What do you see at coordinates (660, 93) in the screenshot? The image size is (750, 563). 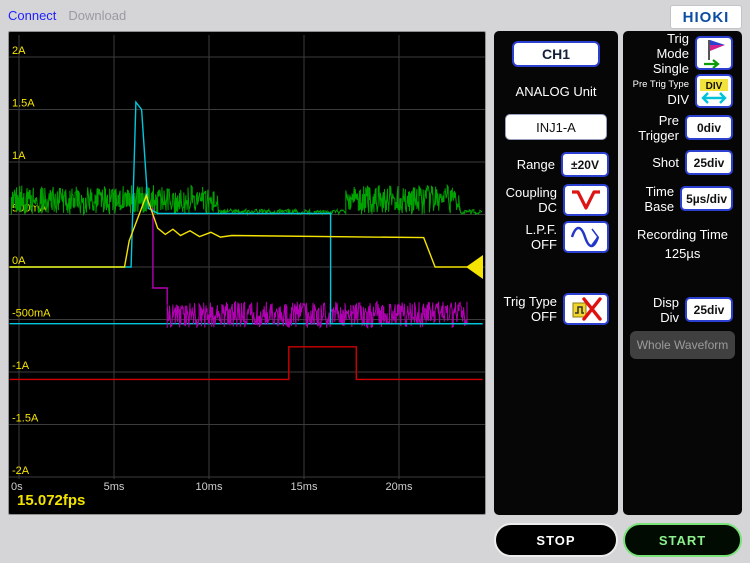 I see `pre-trig-type-label: Pre Trig Type DIV` at bounding box center [660, 93].